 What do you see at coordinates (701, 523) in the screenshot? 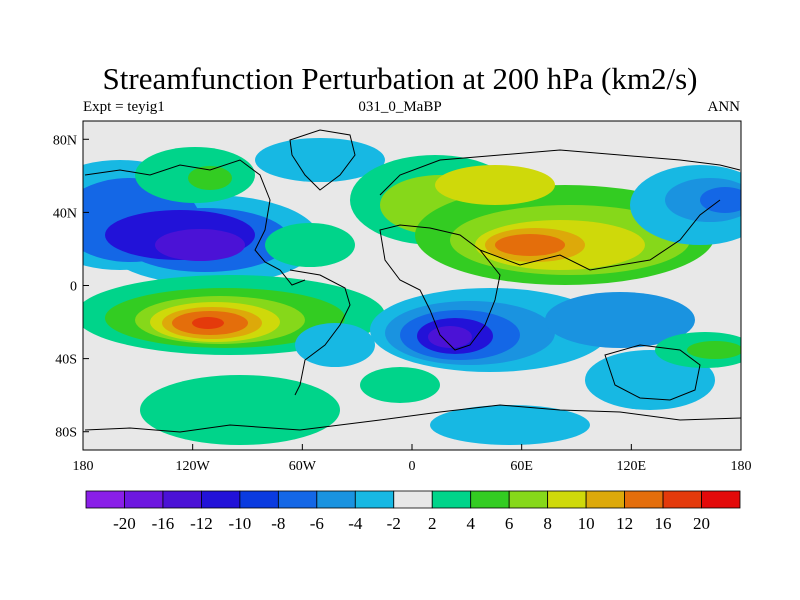
I see `colorbar-label: 20` at bounding box center [701, 523].